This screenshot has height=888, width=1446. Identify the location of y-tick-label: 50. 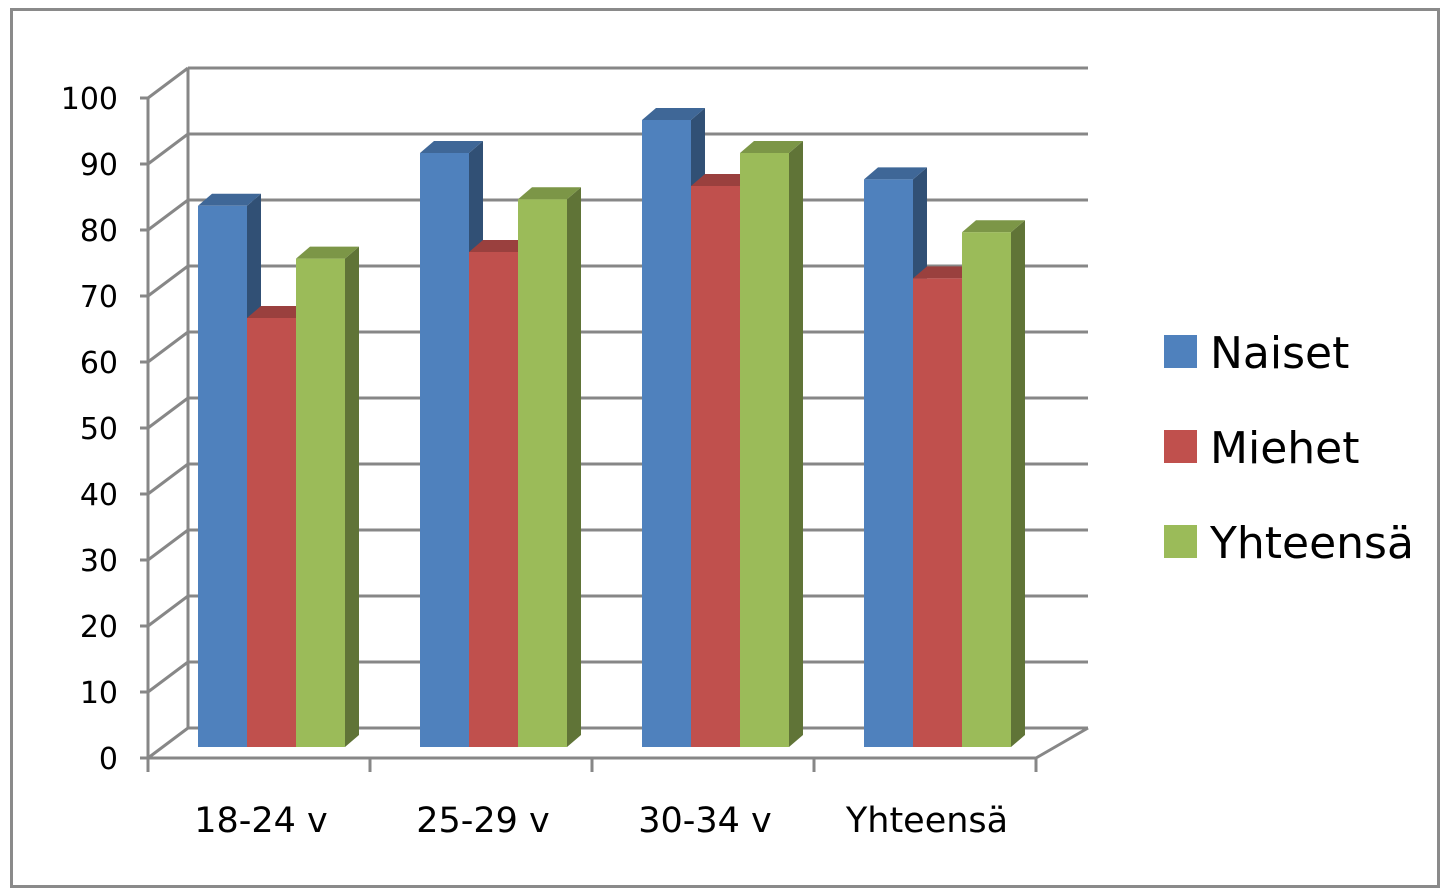
(99, 429).